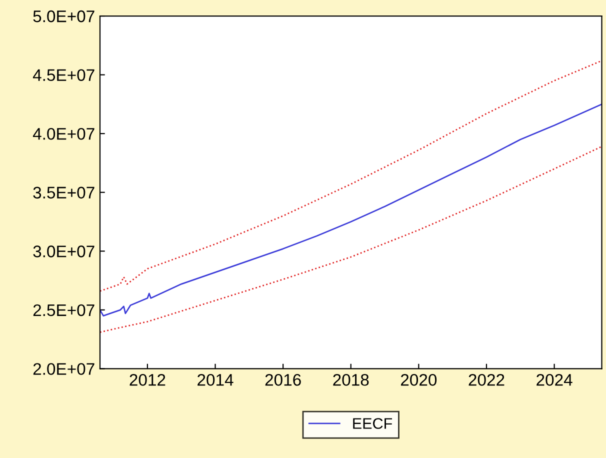  I want to click on y-tick-label: 4.5E+07, so click(63, 75).